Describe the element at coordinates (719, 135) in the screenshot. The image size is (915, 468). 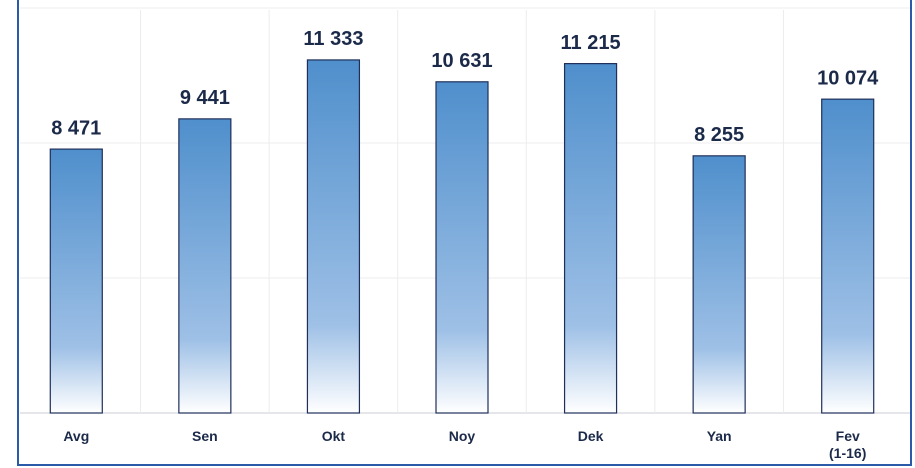
I see `data-label: 8 255` at that location.